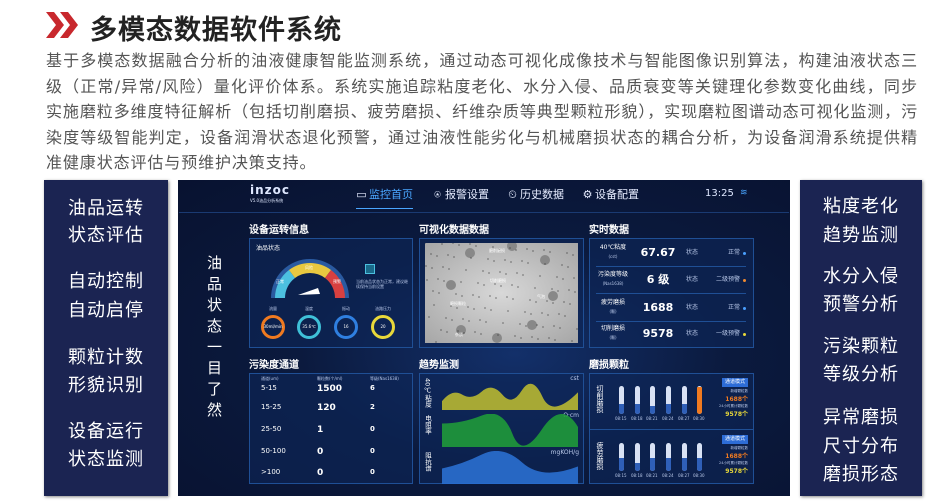 Image resolution: width=936 pixels, height=502 pixels. What do you see at coordinates (372, 407) in the screenshot?
I see `table-cell: 2` at bounding box center [372, 407].